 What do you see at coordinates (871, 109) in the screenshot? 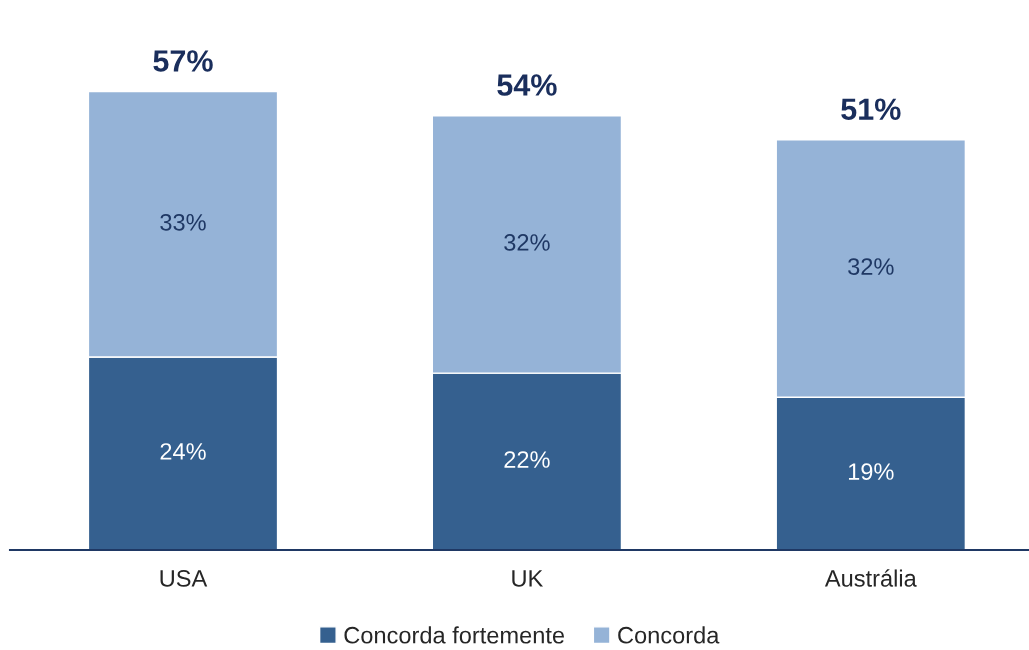
I see `total-label: 51%` at bounding box center [871, 109].